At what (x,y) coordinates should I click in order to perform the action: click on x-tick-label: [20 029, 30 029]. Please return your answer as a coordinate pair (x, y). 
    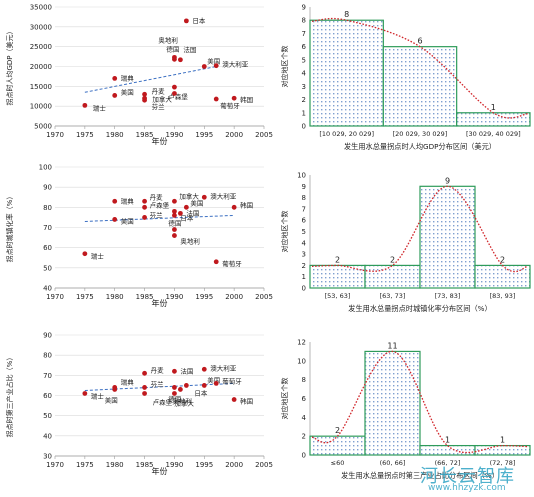
    Looking at the image, I should click on (420, 134).